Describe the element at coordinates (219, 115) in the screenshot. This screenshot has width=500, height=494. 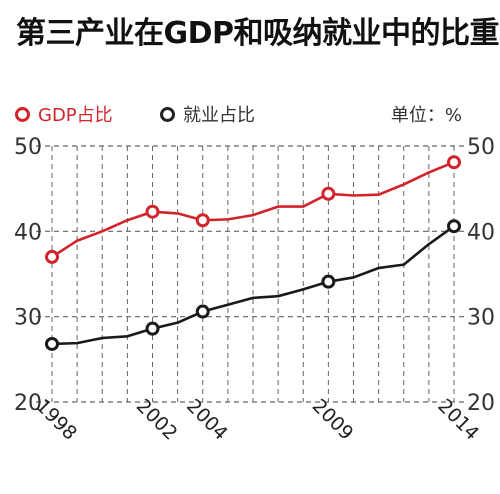
I see `legend-label-employment: 就业占比` at that location.